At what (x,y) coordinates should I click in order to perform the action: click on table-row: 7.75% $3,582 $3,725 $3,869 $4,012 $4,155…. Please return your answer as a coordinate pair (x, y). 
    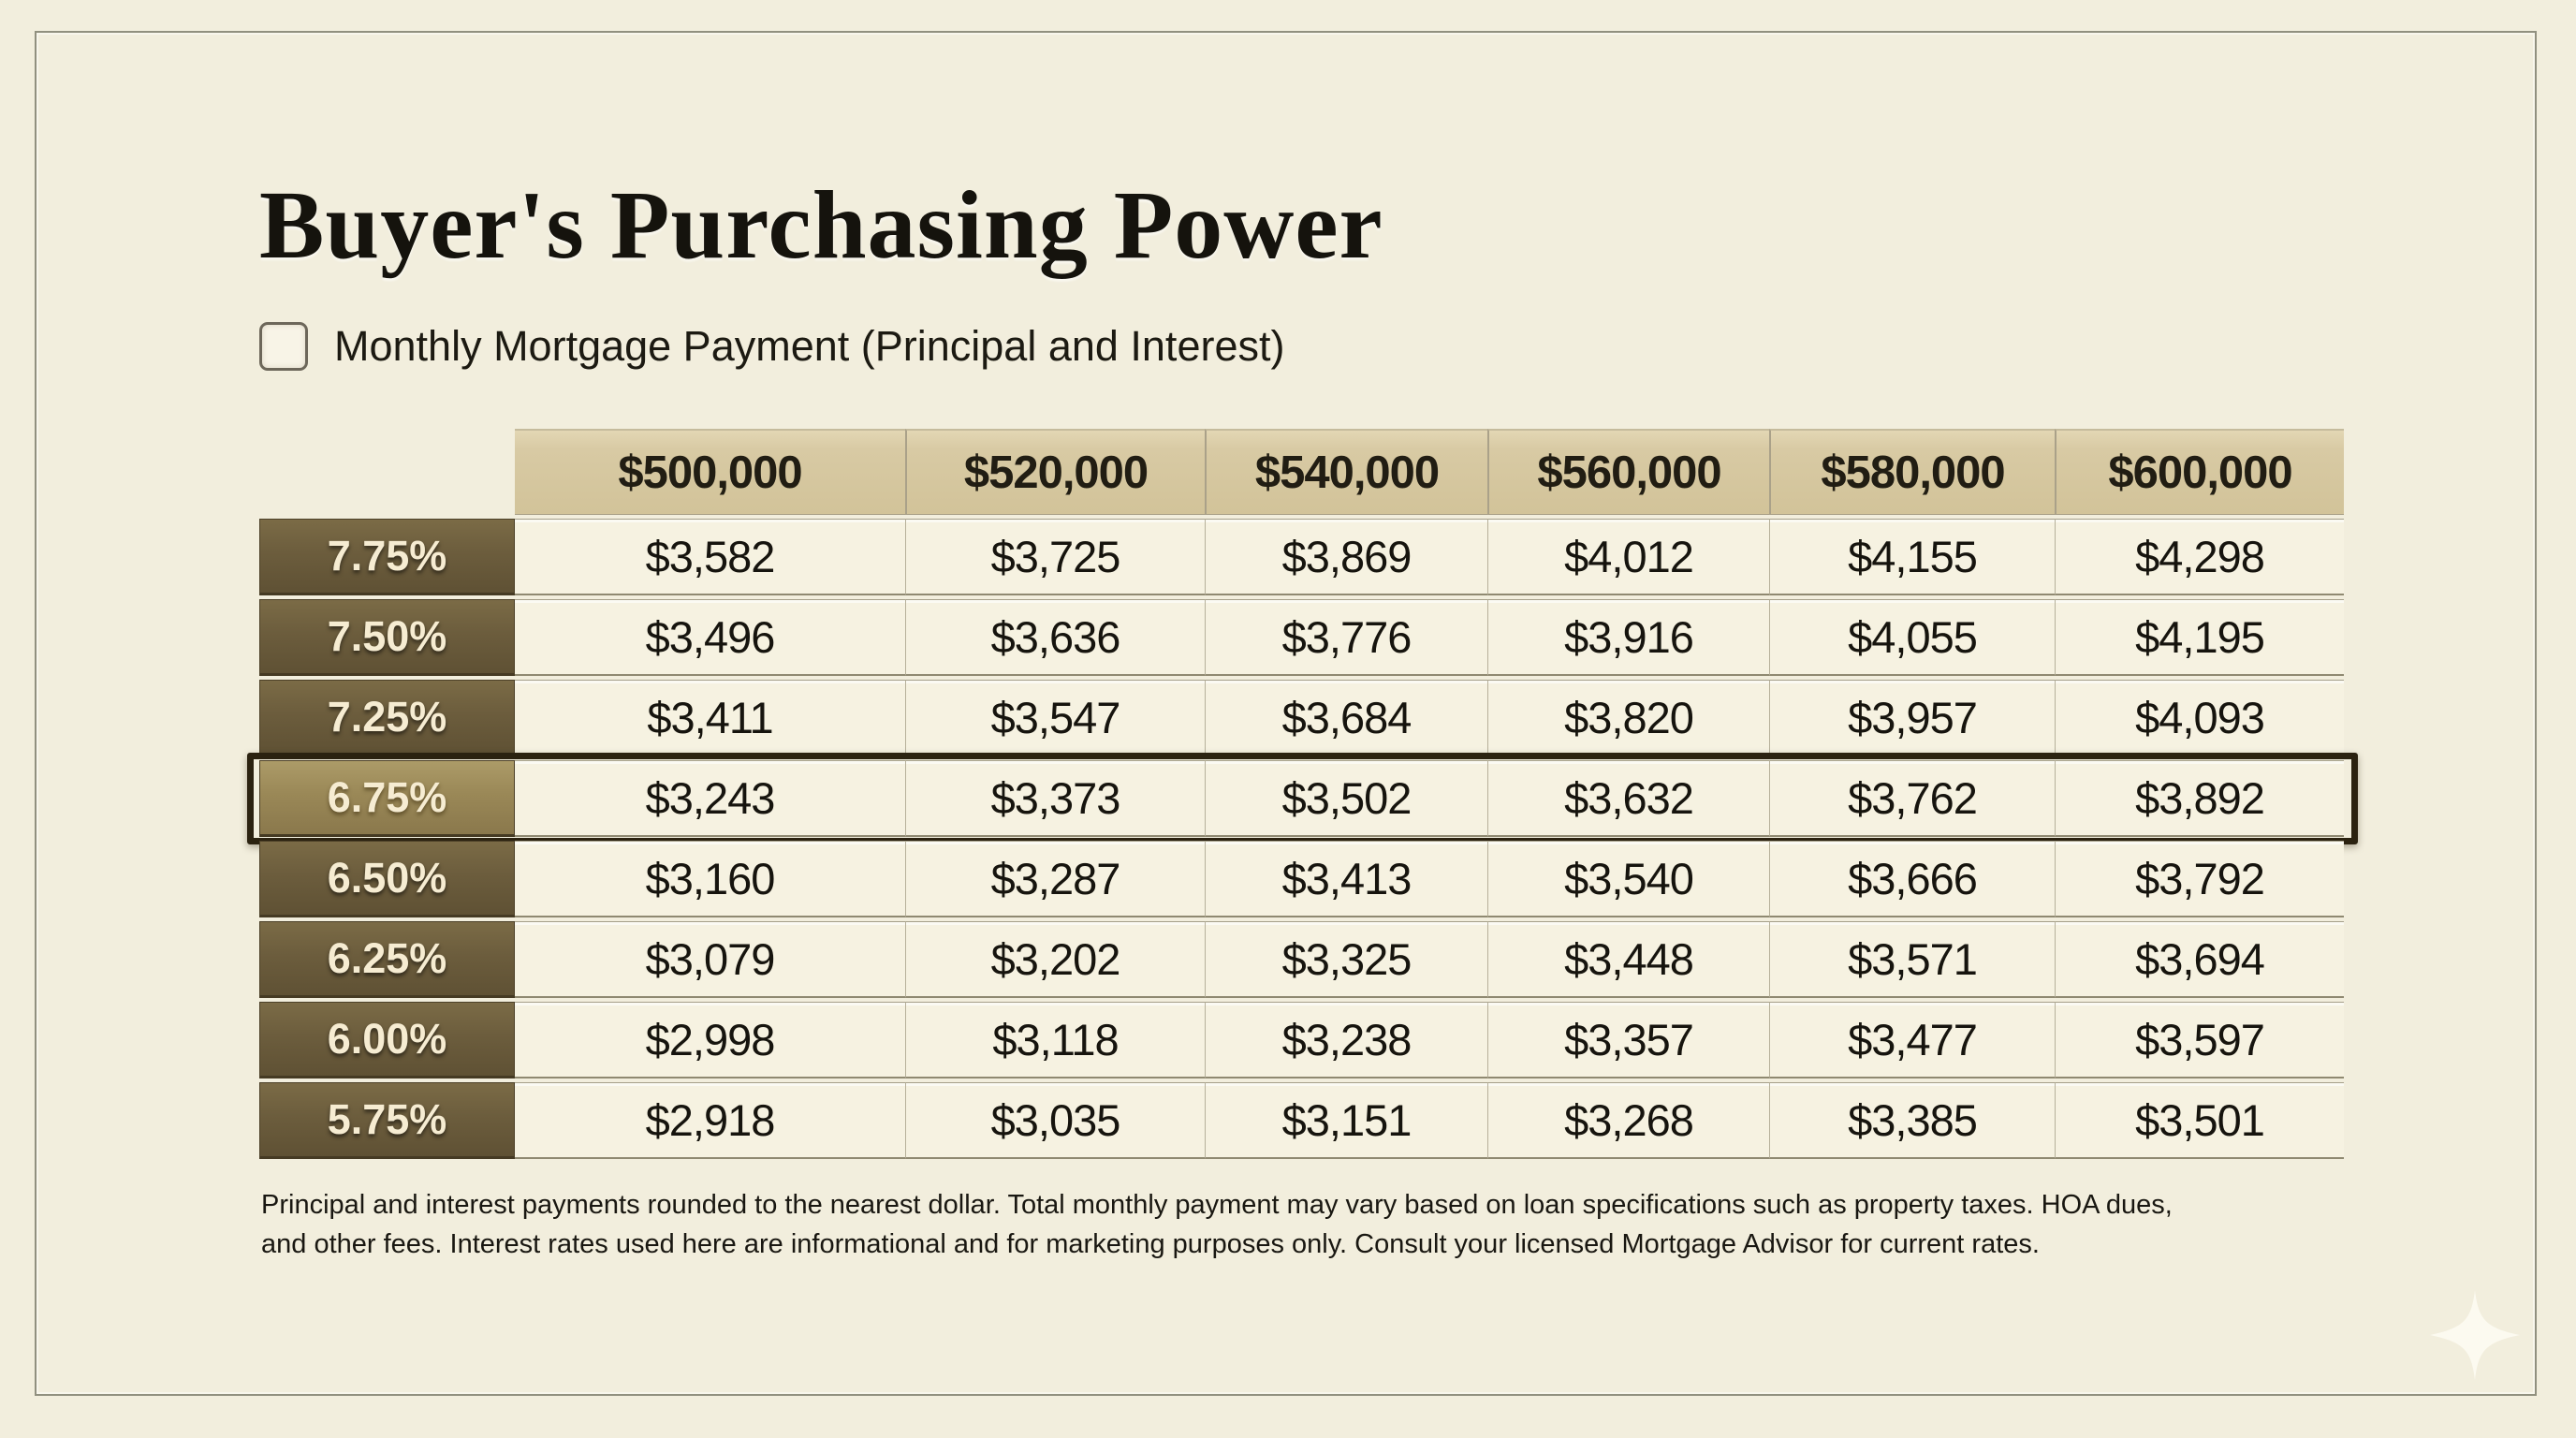
    Looking at the image, I should click on (1301, 557).